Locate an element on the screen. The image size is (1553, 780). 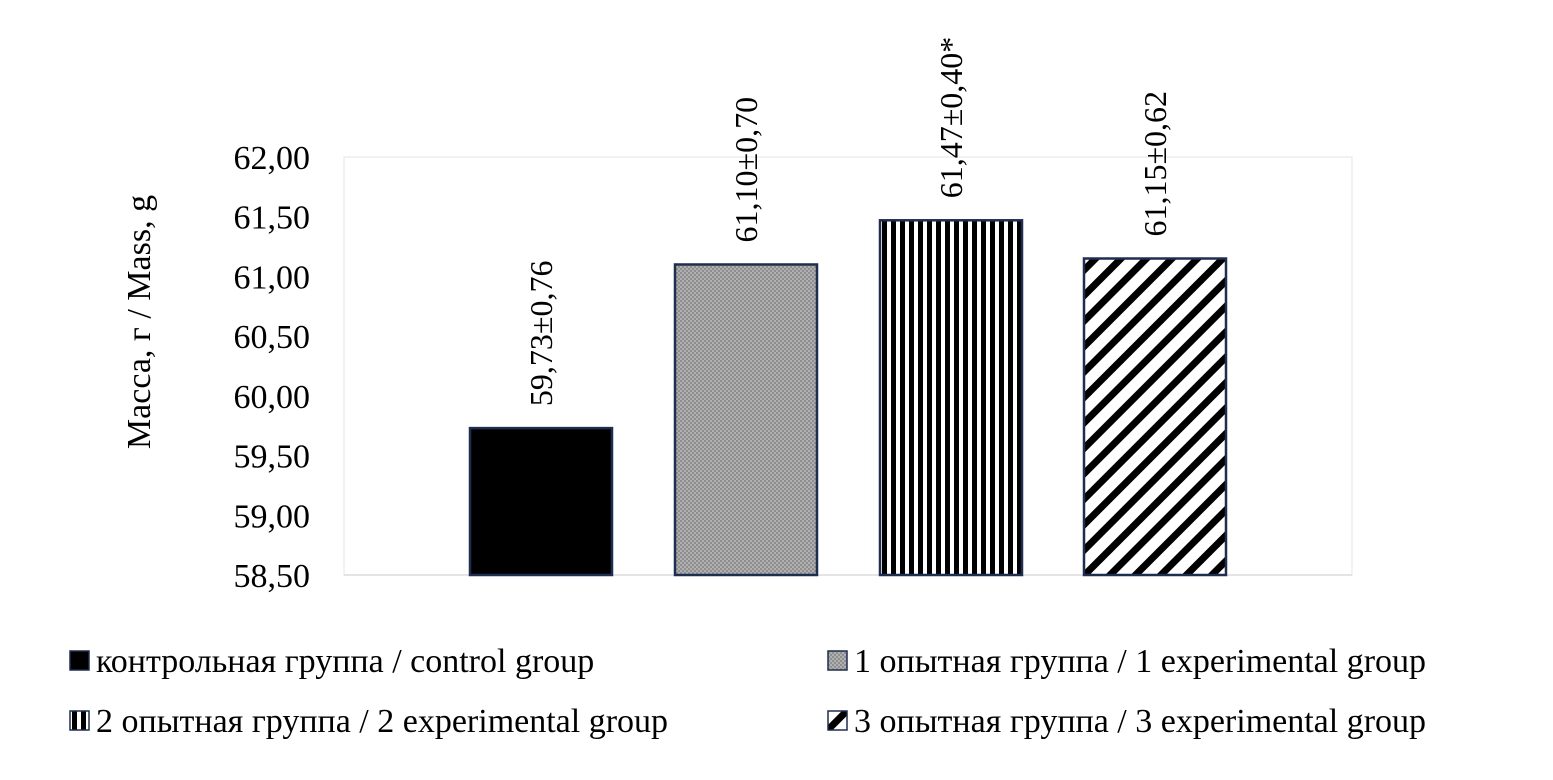
legend-item: 2 опытная группа / 2 experimental group is located at coordinates (368, 721).